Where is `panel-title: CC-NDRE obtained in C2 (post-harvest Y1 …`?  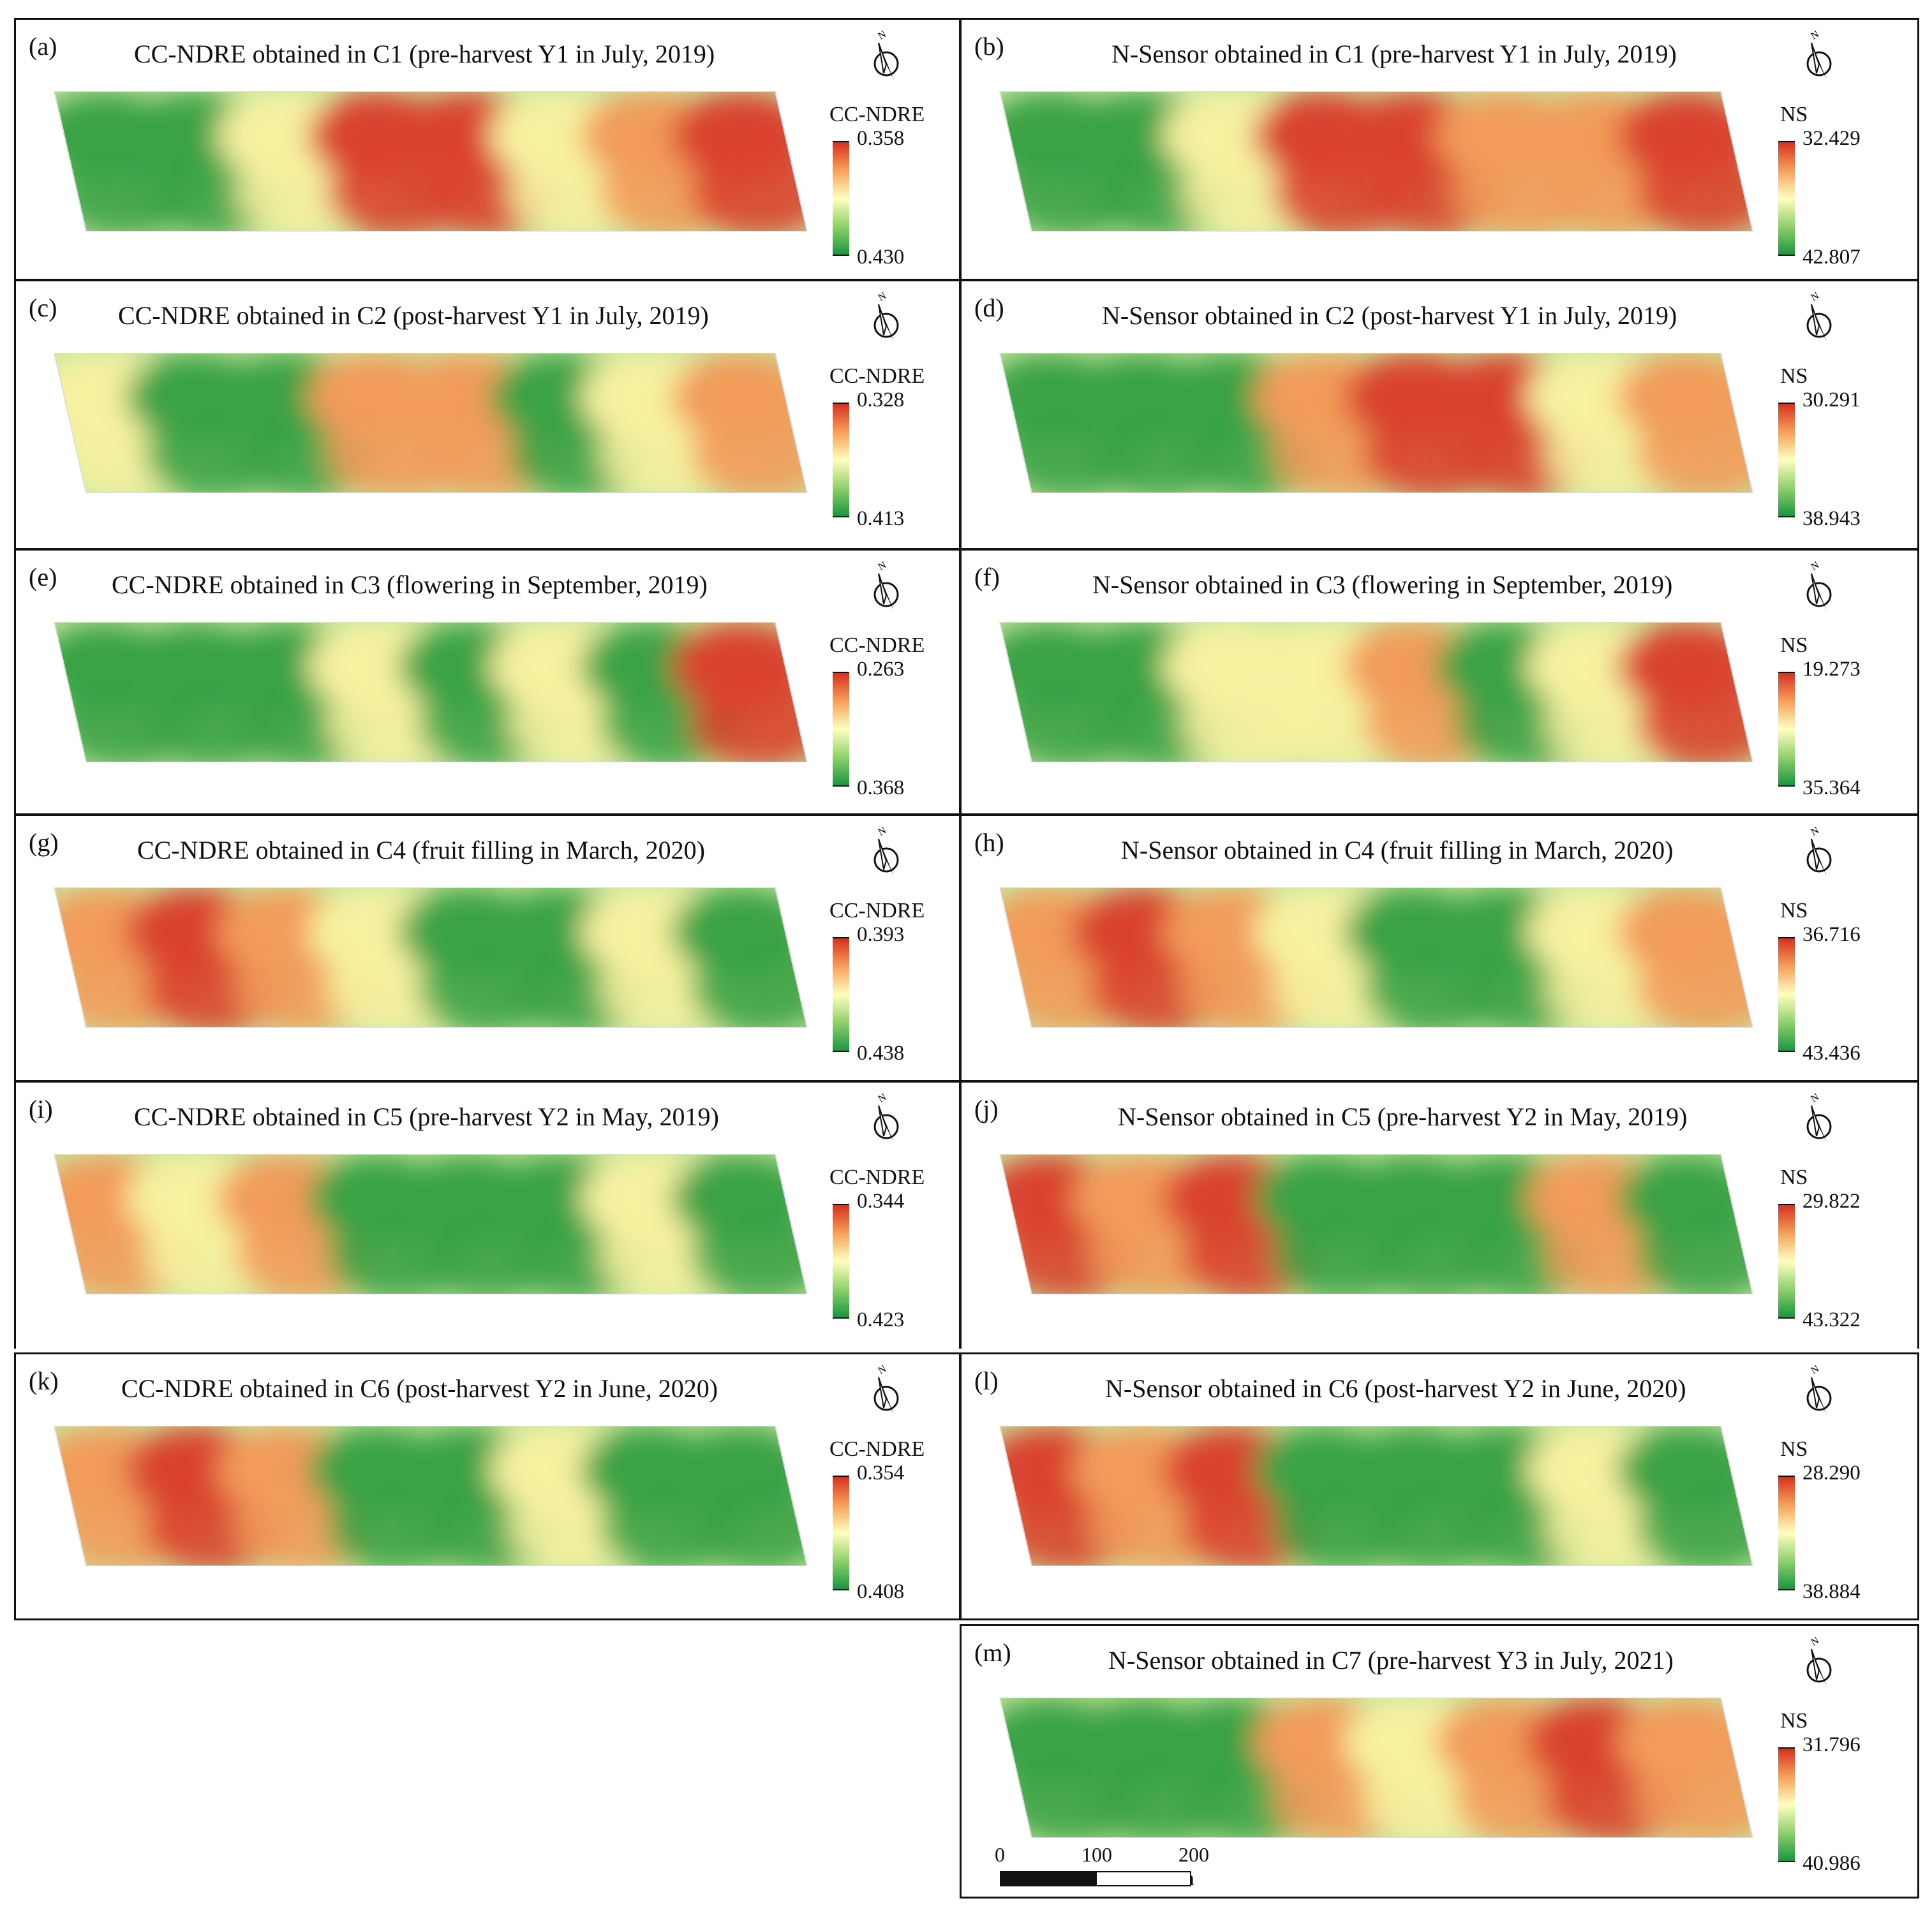
panel-title: CC-NDRE obtained in C2 (post-harvest Y1 … is located at coordinates (413, 315).